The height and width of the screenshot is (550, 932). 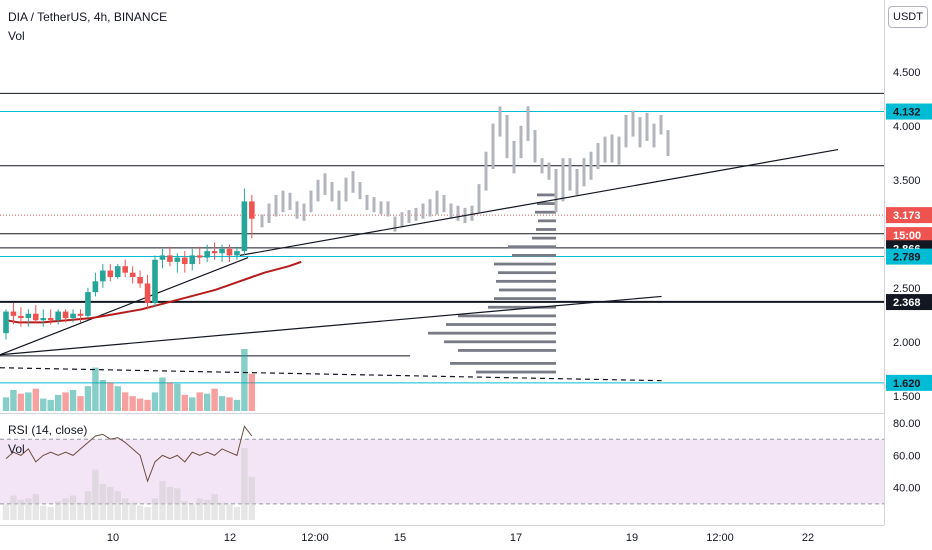 I want to click on rsi-tick: 40.00, so click(x=907, y=489).